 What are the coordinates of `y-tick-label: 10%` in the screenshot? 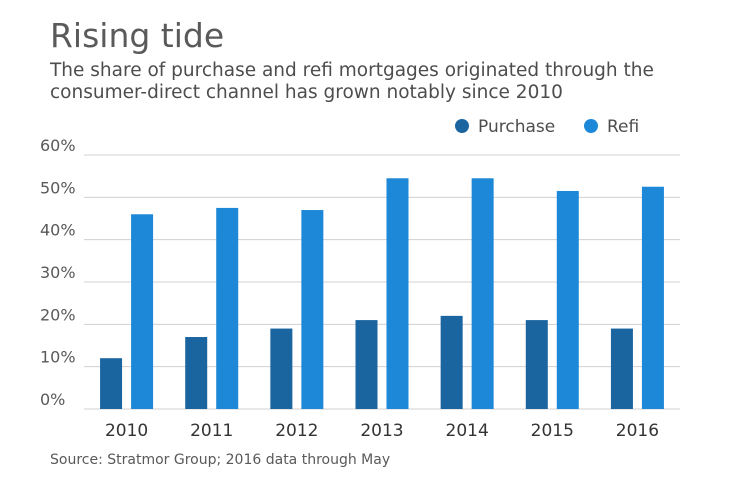 It's located at (58, 357).